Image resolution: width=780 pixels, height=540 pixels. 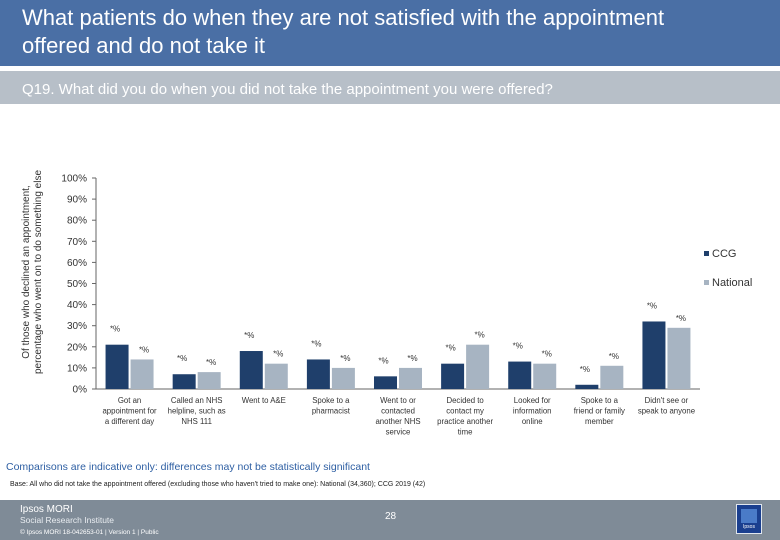 I want to click on legend-swatch-national, so click(x=706, y=282).